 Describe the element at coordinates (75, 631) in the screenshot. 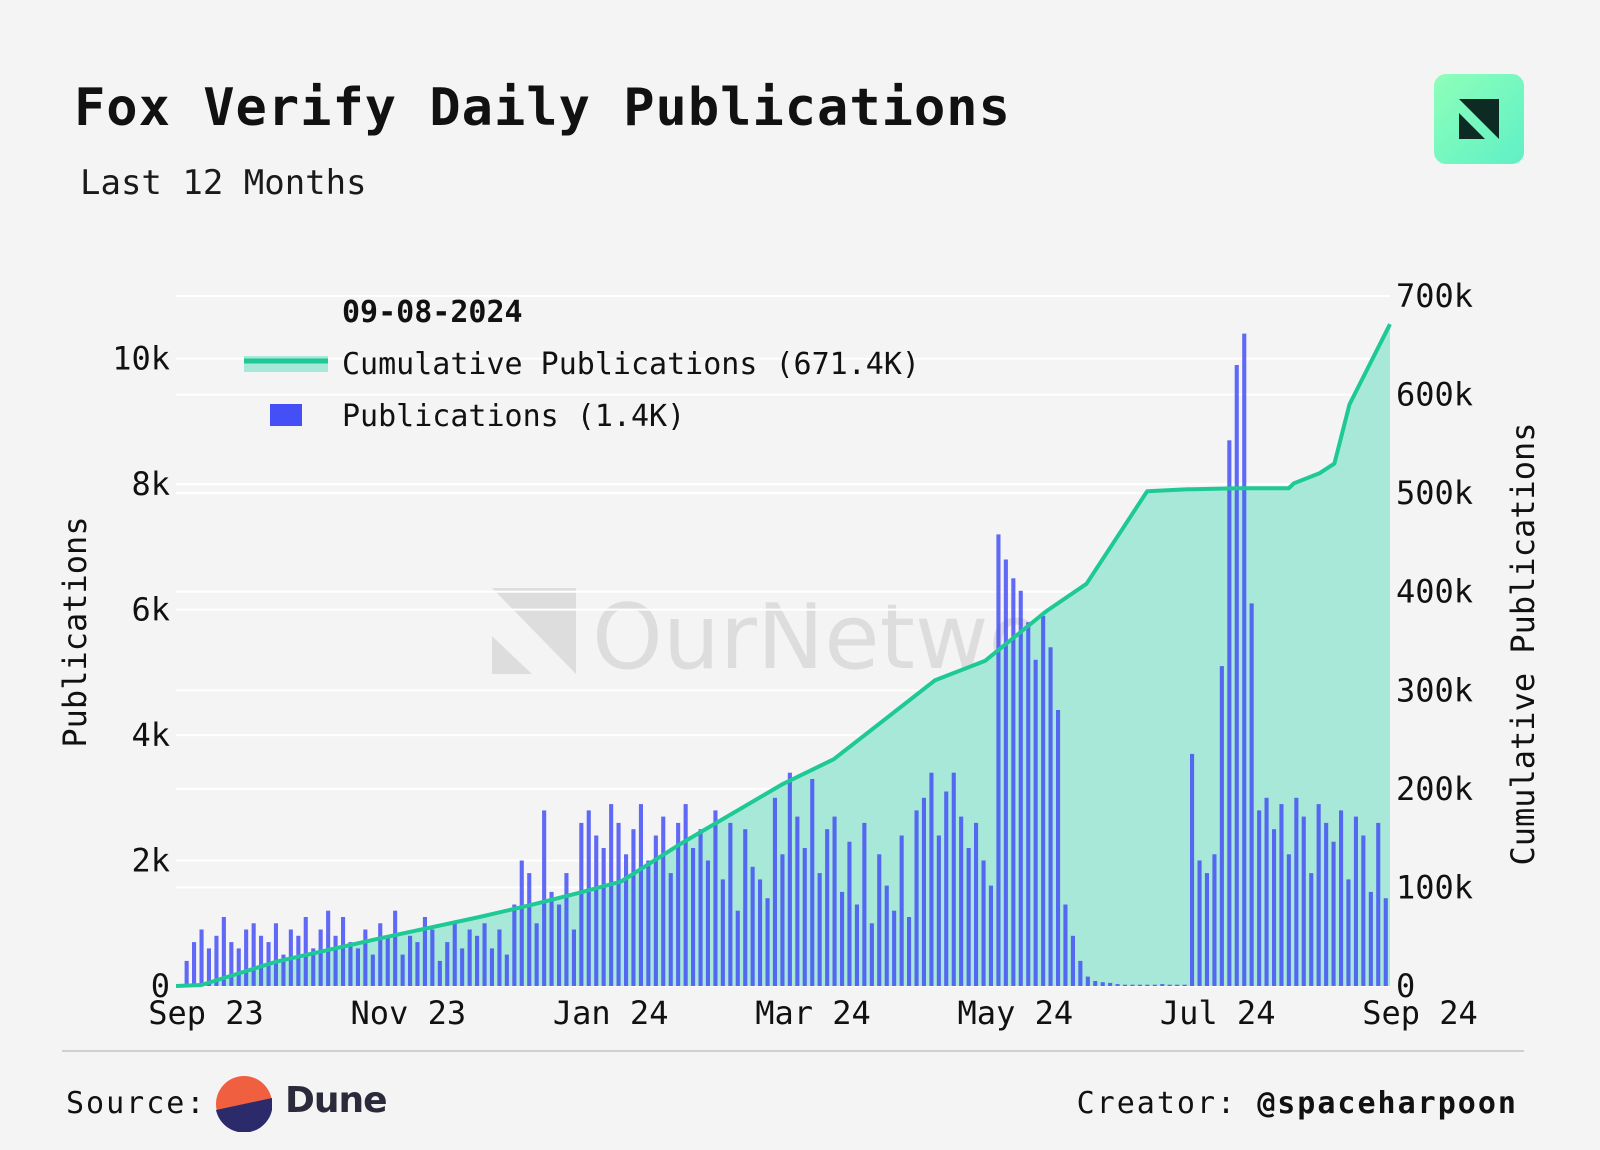

I see `left-axis-label: Publications` at that location.